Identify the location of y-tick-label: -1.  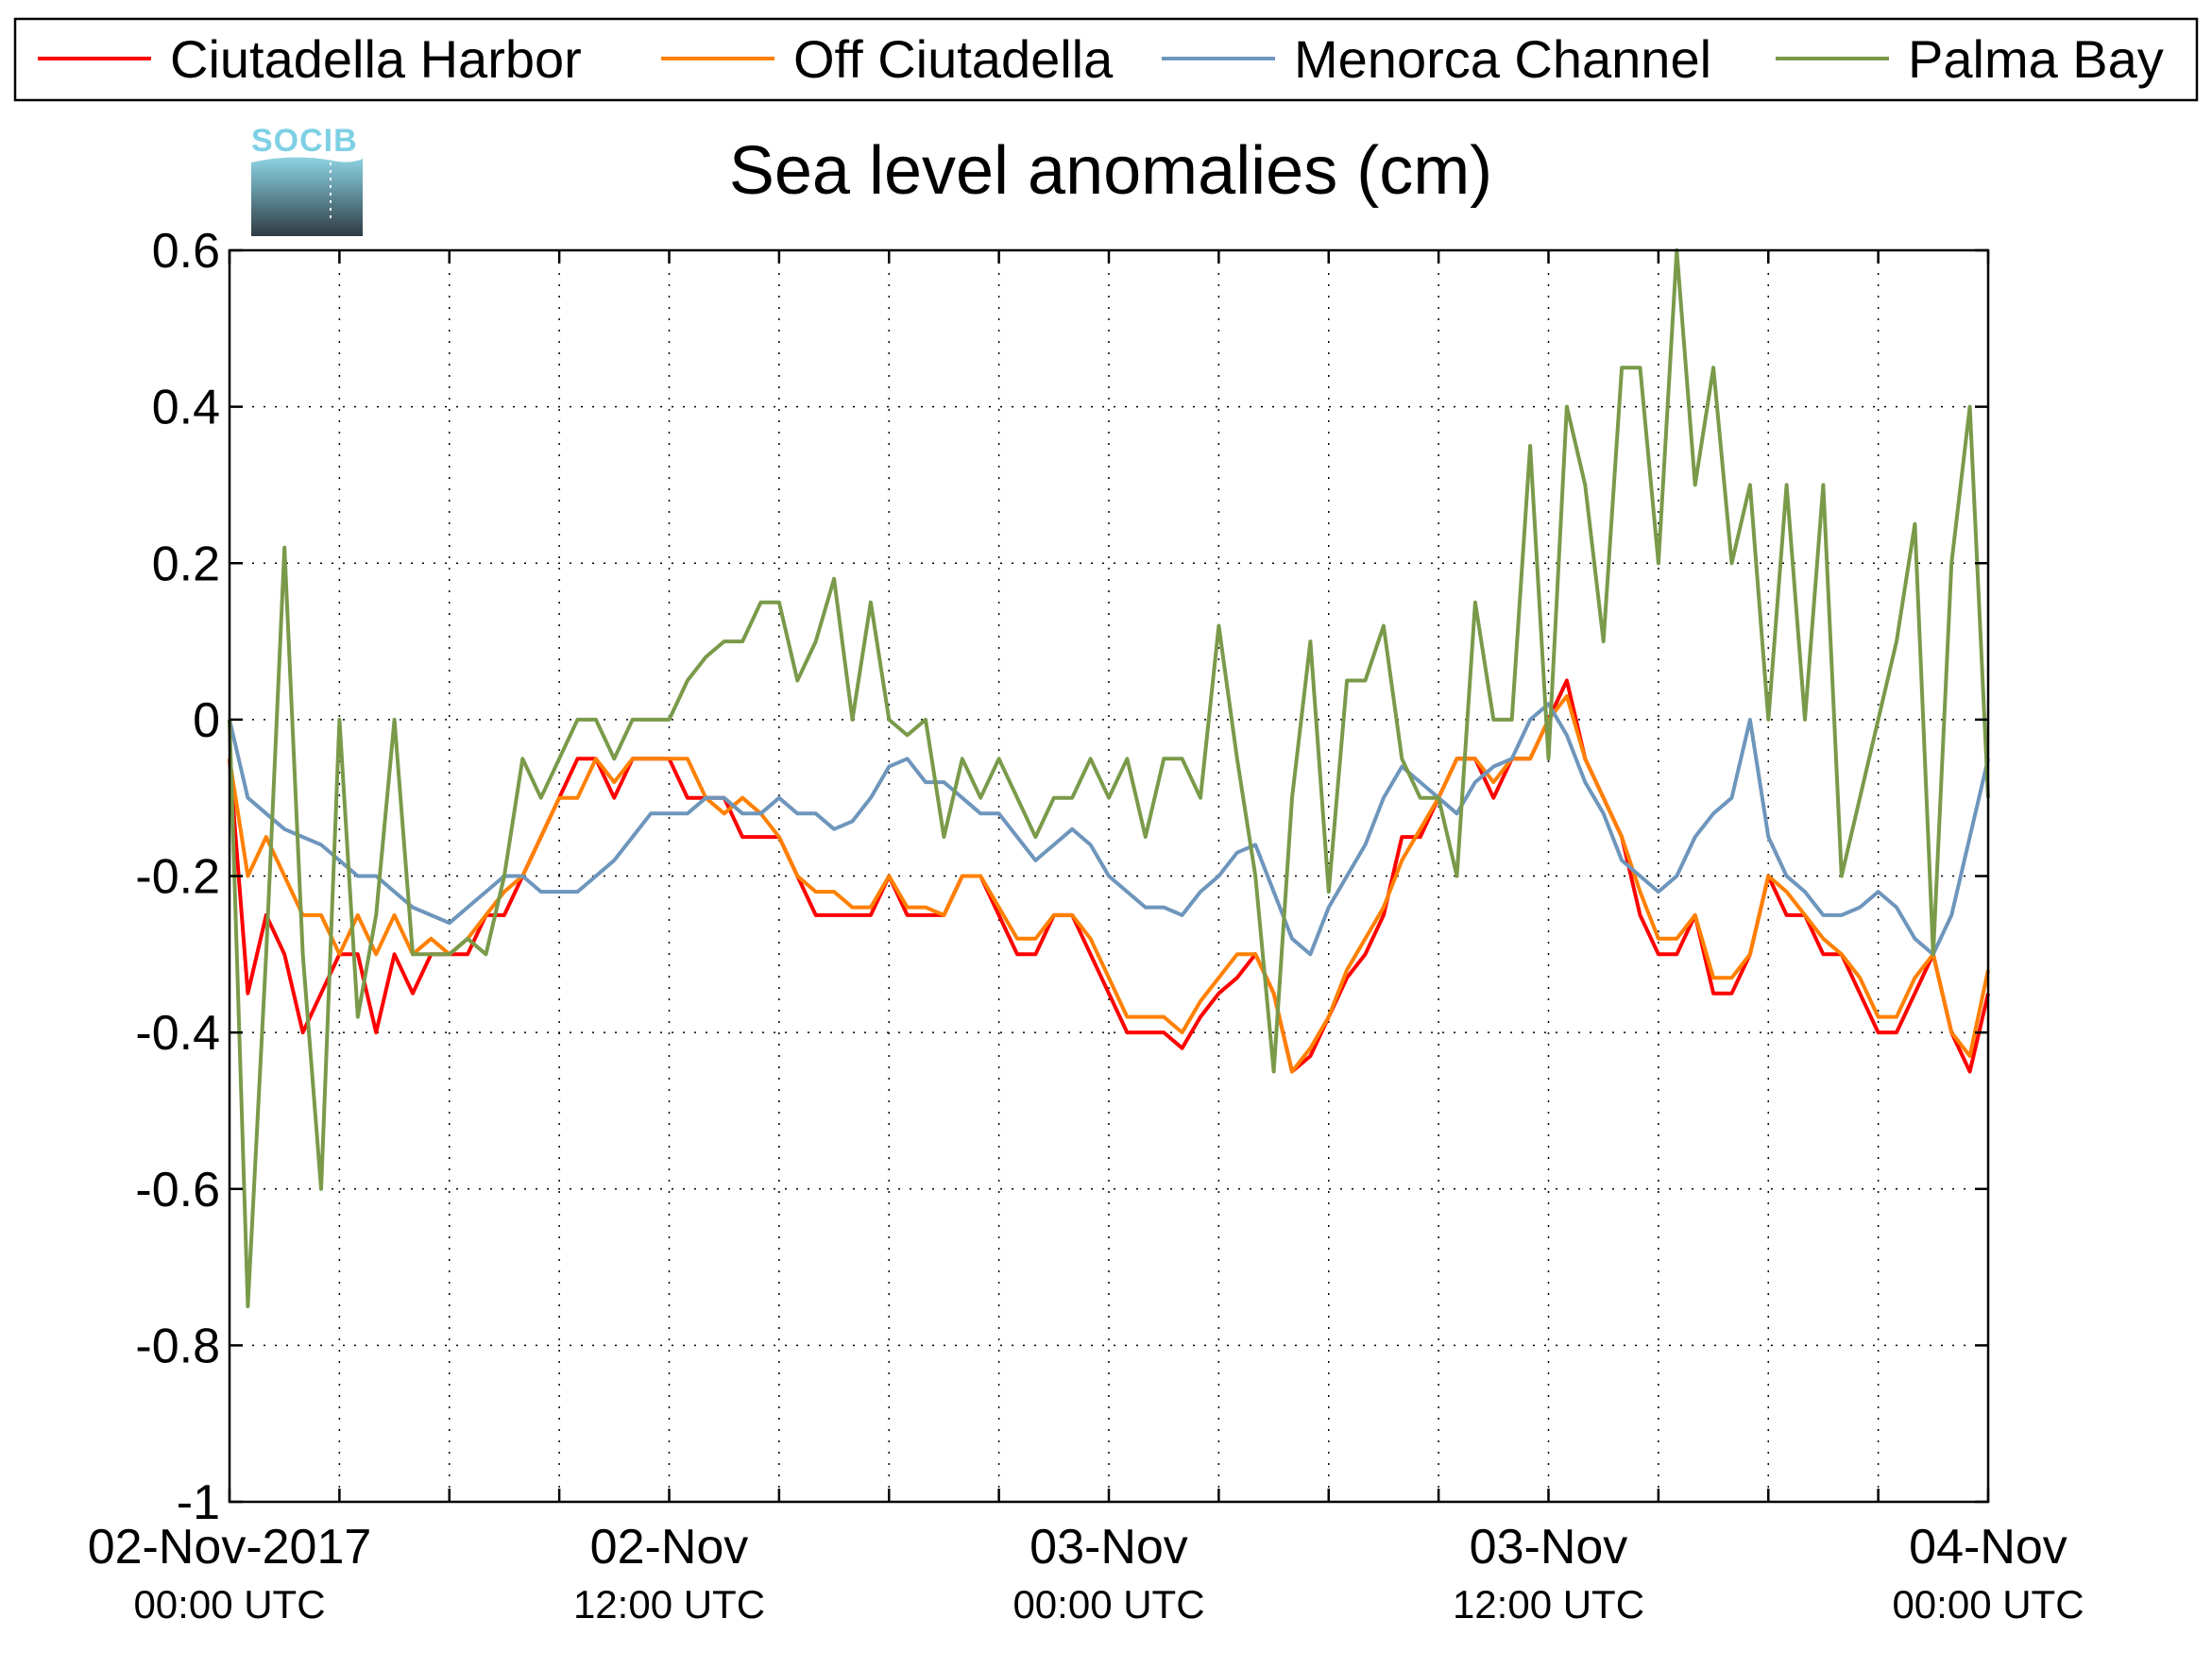
(198, 1503).